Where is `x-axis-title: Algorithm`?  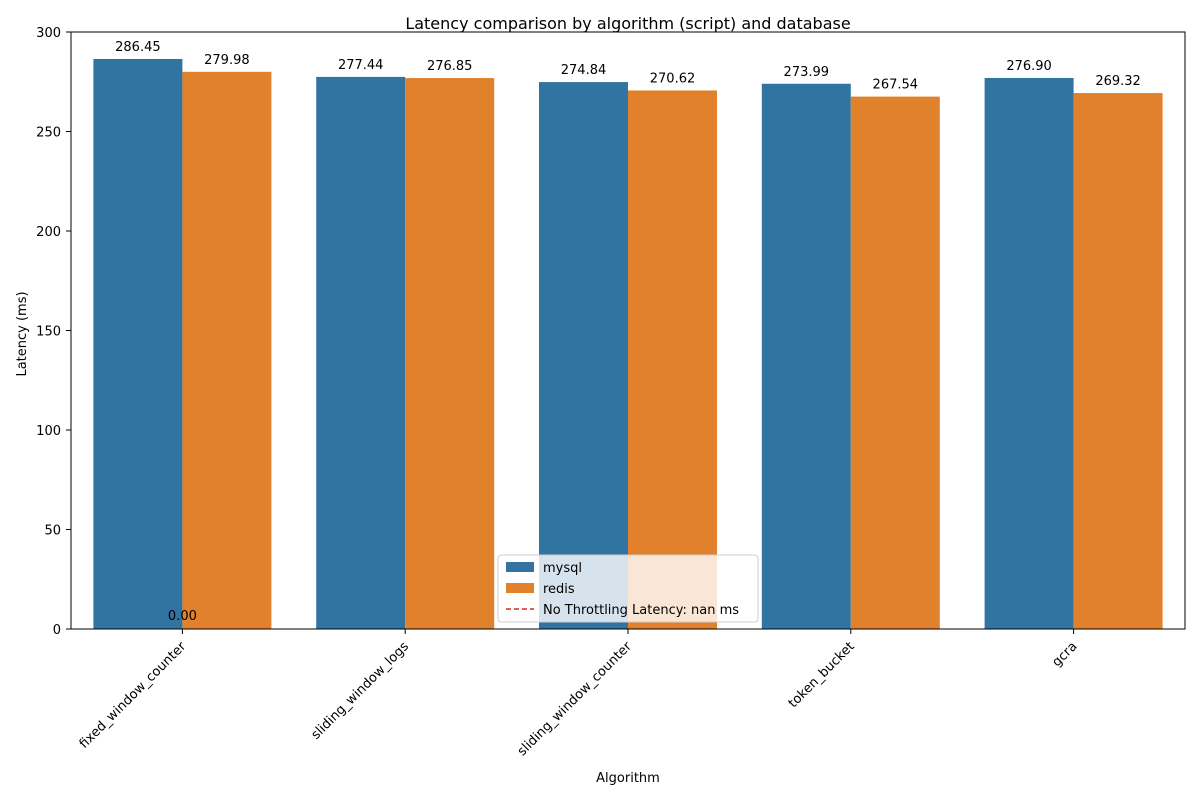 x-axis-title: Algorithm is located at coordinates (628, 778).